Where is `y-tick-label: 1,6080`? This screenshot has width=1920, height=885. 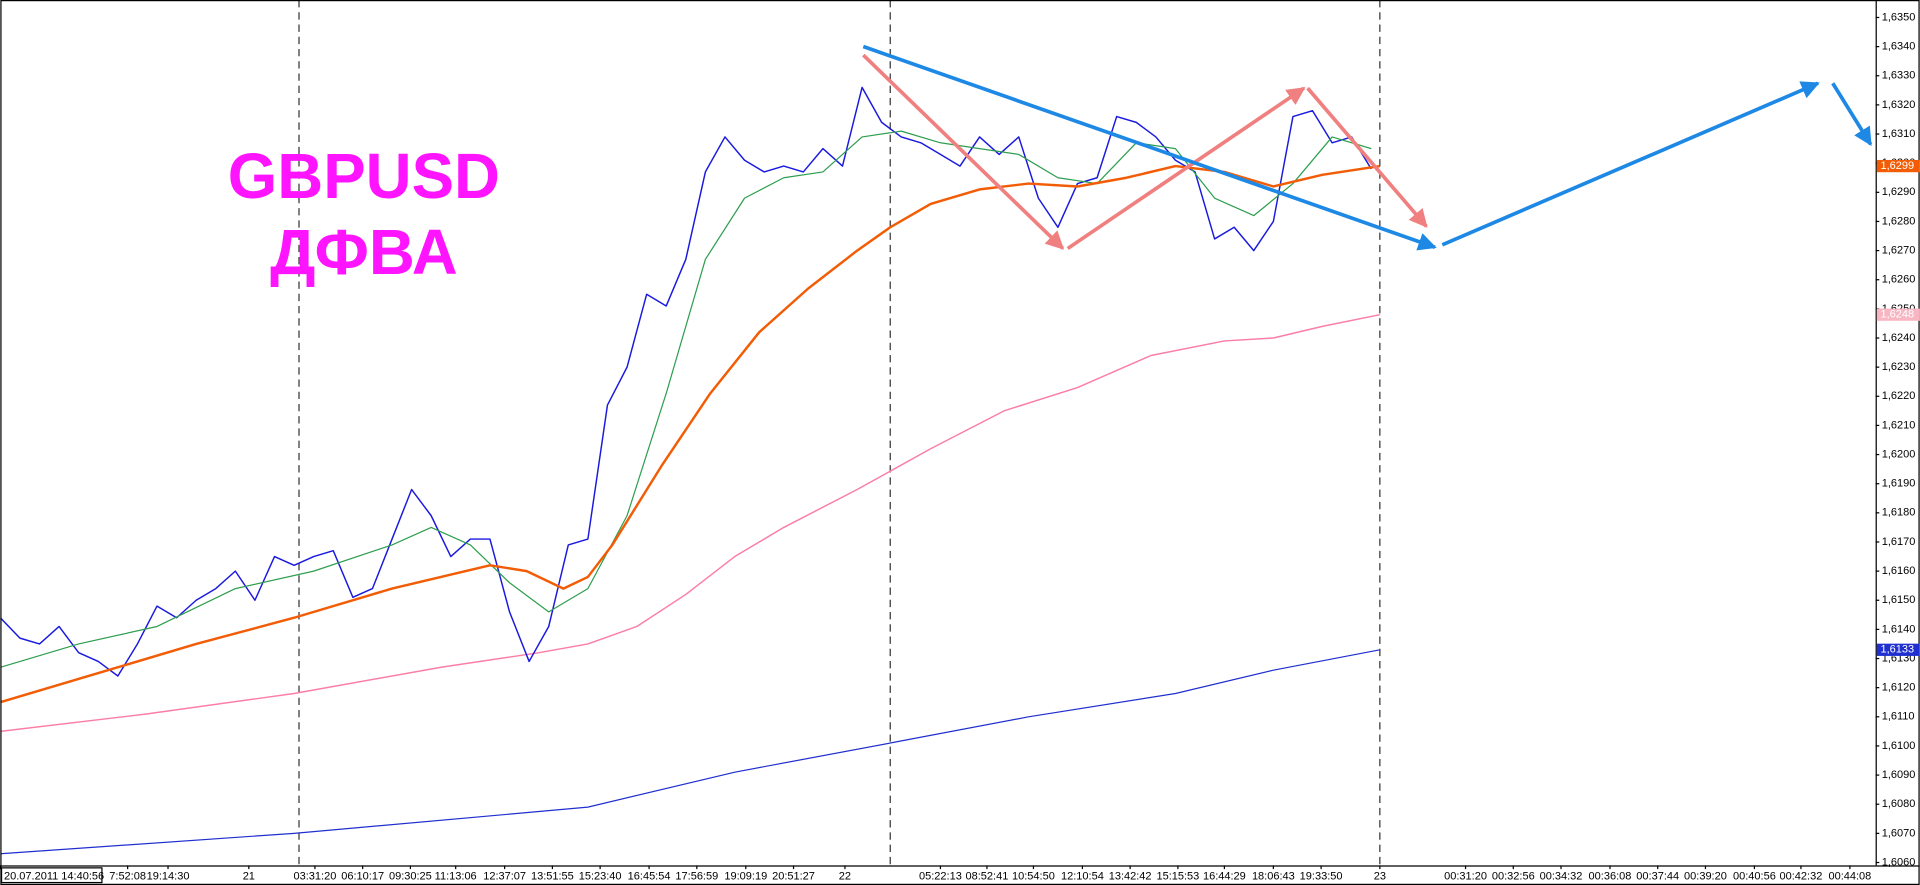 y-tick-label: 1,6080 is located at coordinates (1899, 804).